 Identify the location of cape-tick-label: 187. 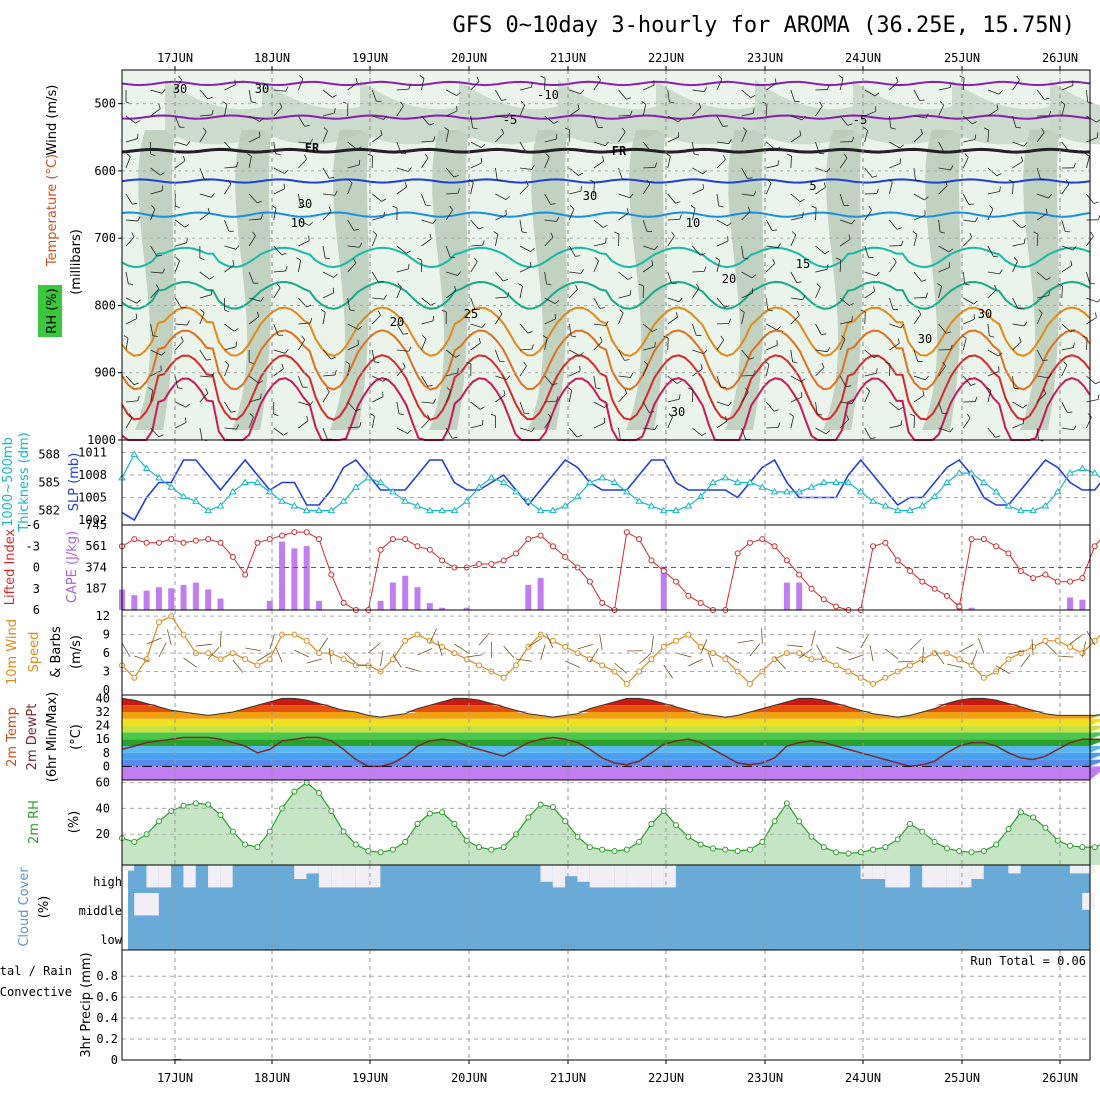
(96, 589).